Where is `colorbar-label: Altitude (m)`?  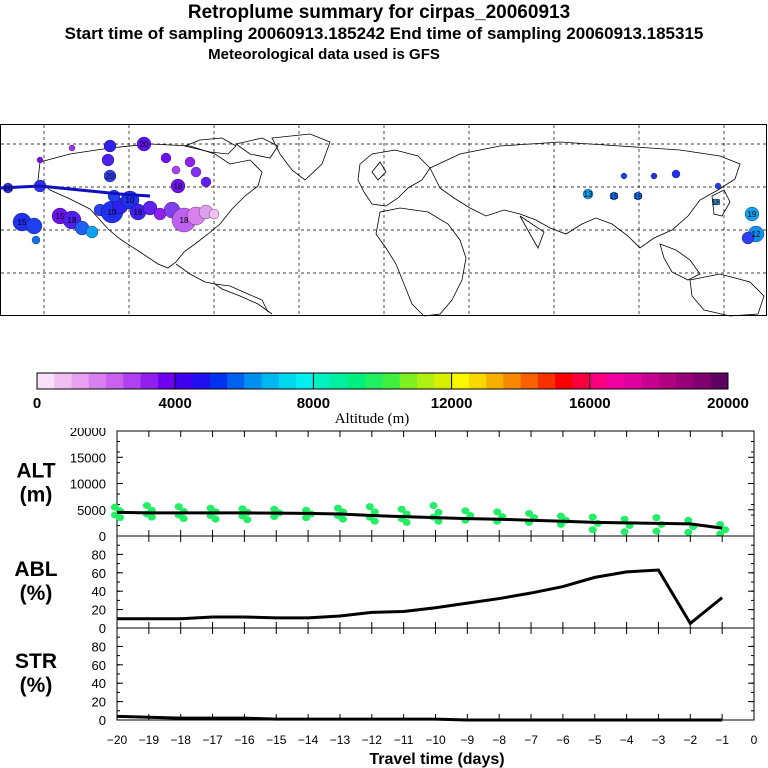 colorbar-label: Altitude (m) is located at coordinates (372, 419).